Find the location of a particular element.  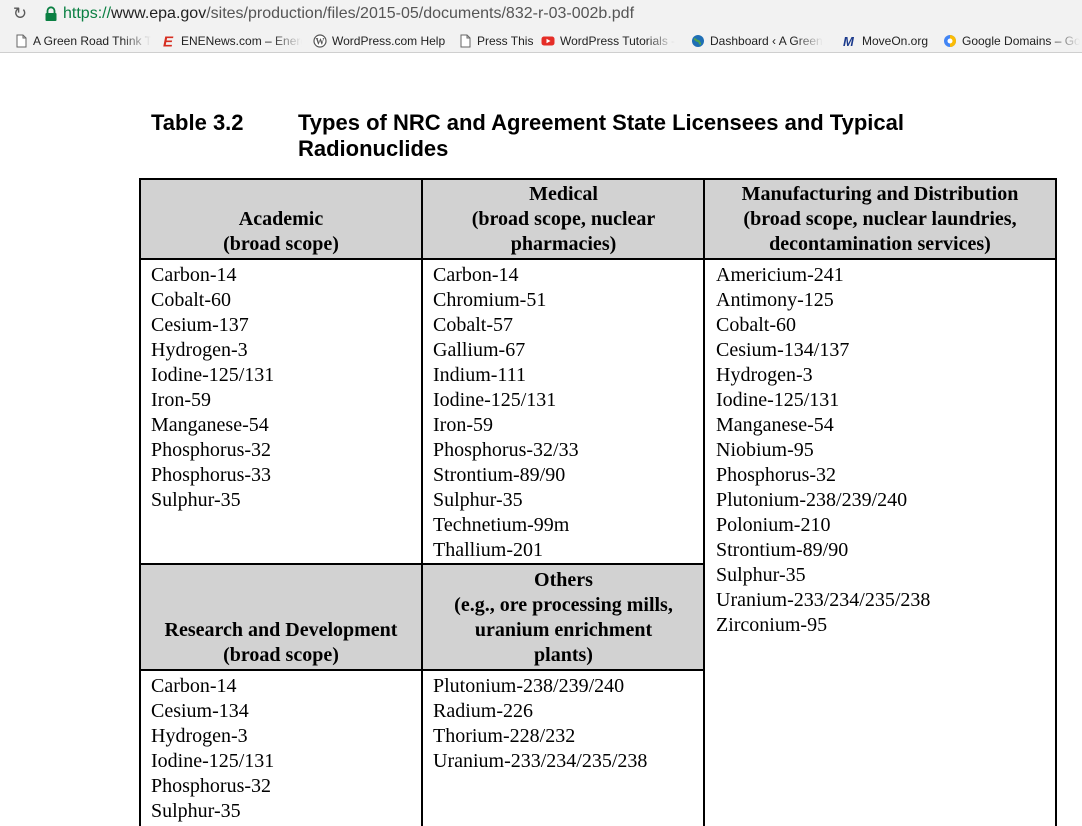

header-academic: Academic (broad scope) is located at coordinates (281, 219).